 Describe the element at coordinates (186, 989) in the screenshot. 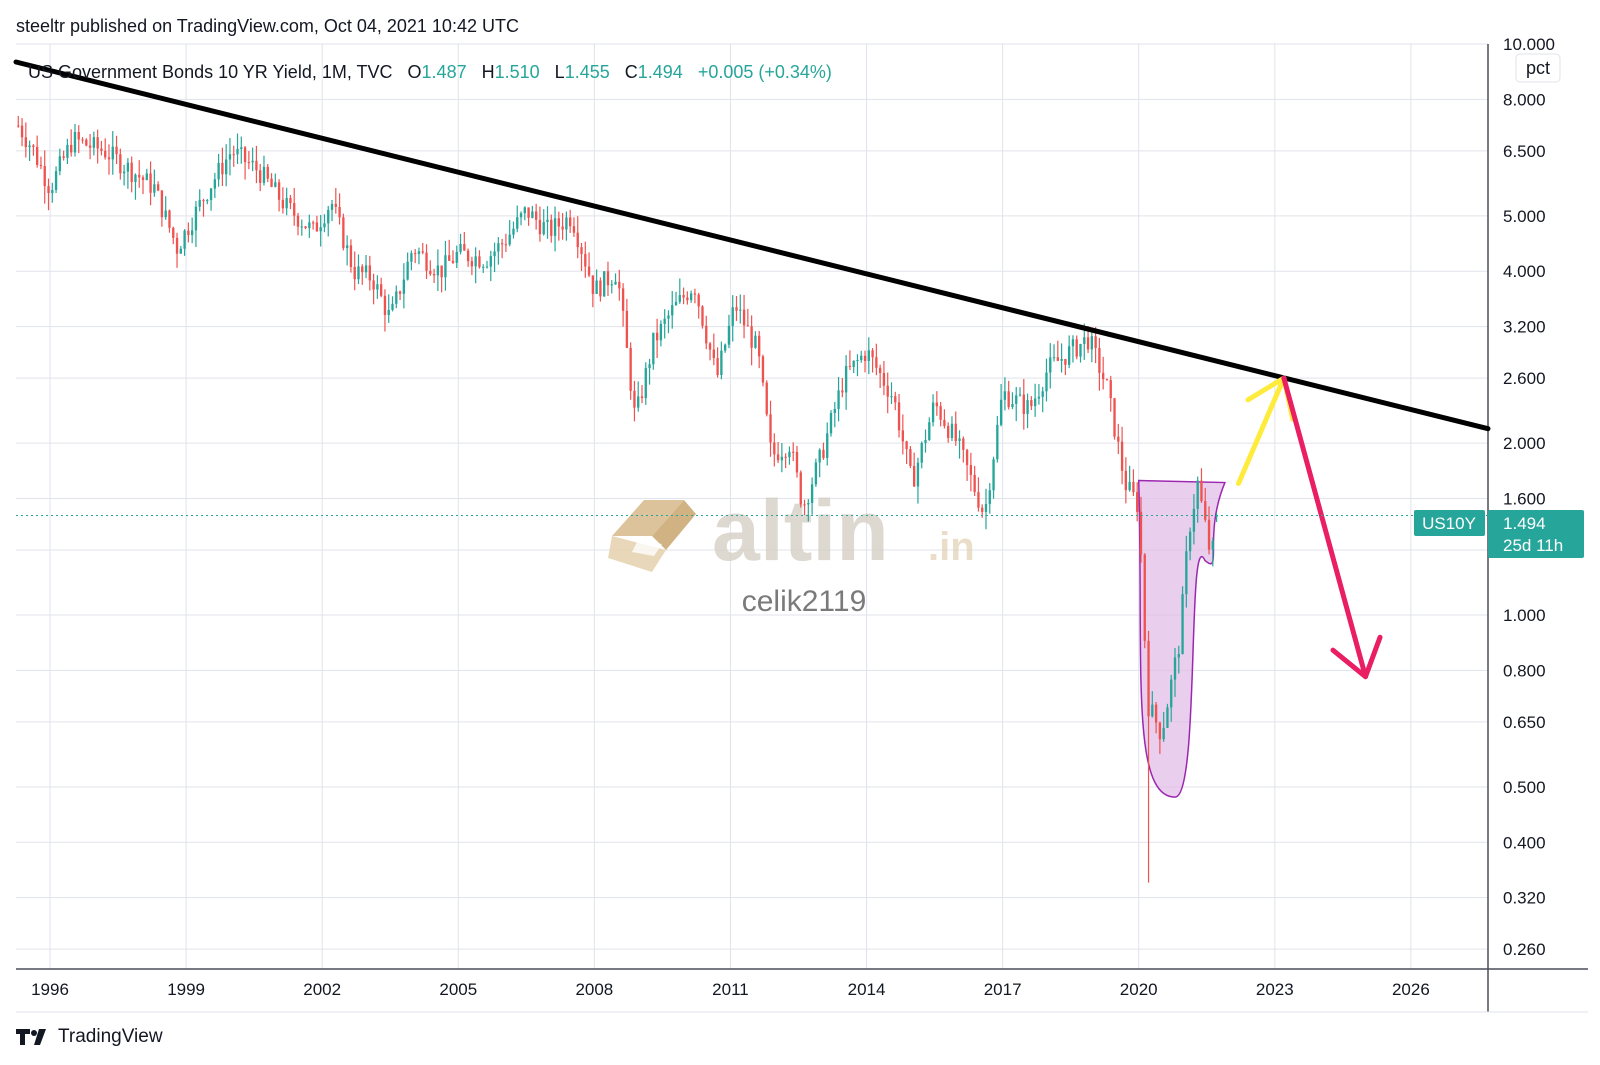

I see `time-tick-label: 1999` at that location.